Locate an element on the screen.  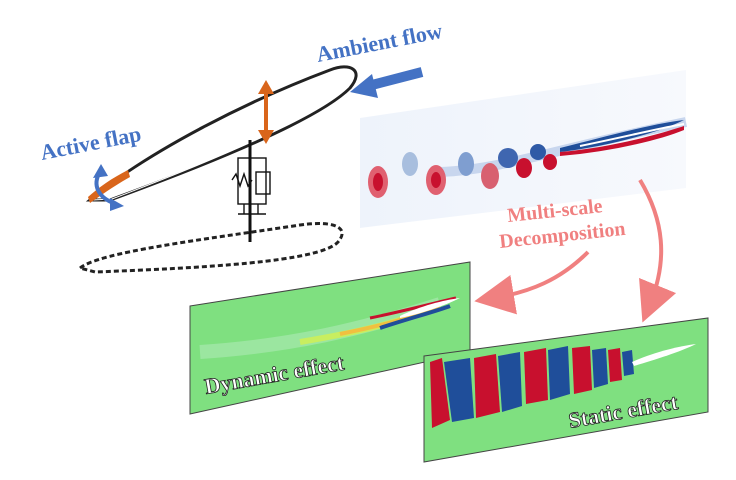
flap-rotation-icon is located at coordinates (108, 187).